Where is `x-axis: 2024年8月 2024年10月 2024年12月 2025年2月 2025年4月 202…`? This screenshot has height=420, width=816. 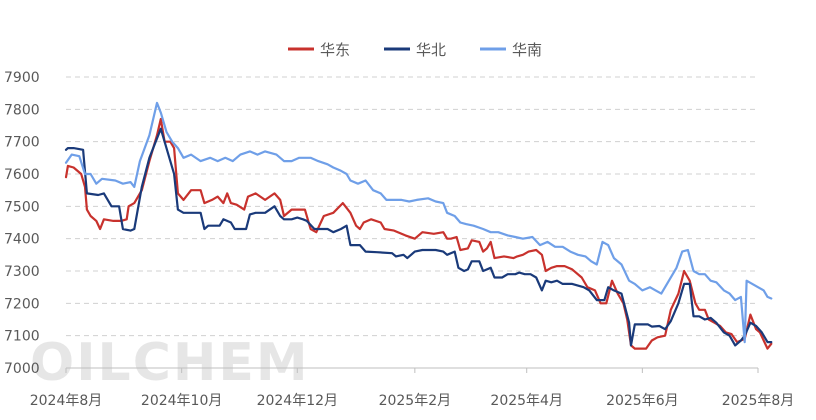
x-axis: 2024年8月 2024年10月 2024年12月 2025年2月 2025年4月 202… is located at coordinates (412, 388).